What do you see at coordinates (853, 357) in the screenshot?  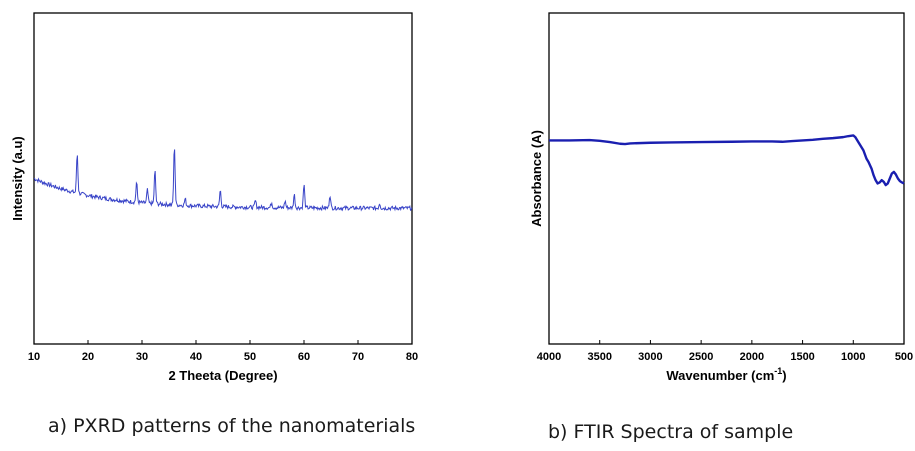 I see `ftir-x-tick-label: 1000` at bounding box center [853, 357].